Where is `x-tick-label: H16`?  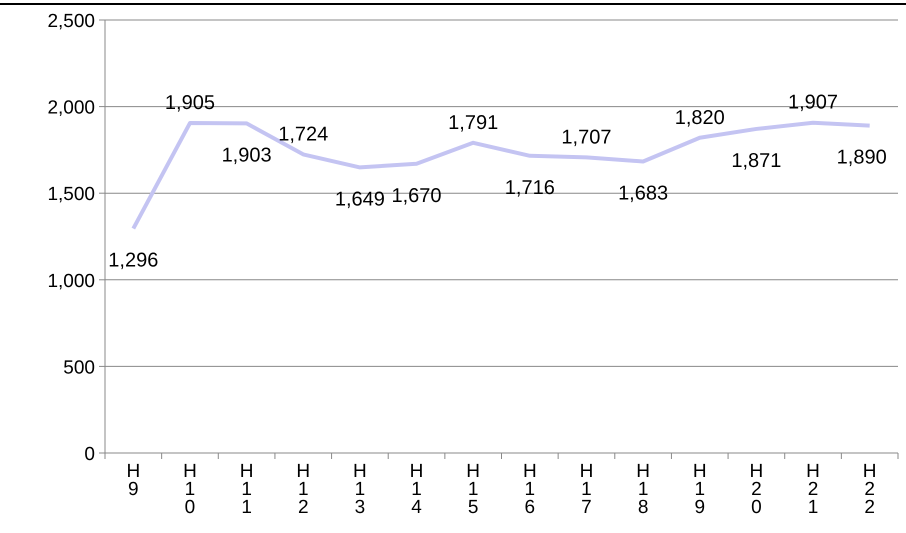 x-tick-label: H16 is located at coordinates (529, 489).